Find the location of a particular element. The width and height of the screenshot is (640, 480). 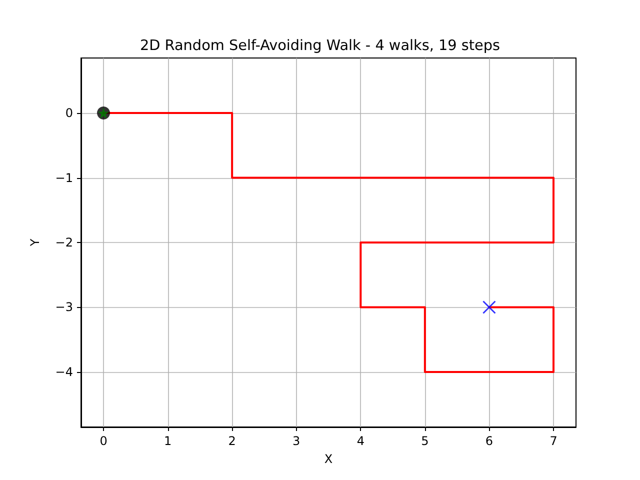

x-tick-label: 2 is located at coordinates (232, 441).